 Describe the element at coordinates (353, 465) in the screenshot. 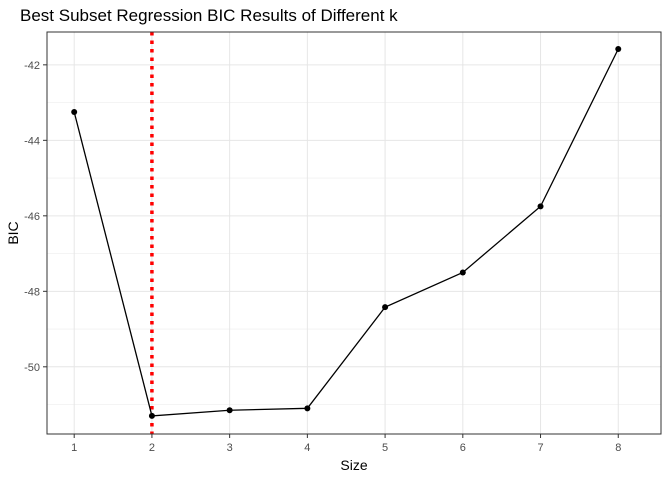

I see `x-axis-title: Size` at that location.